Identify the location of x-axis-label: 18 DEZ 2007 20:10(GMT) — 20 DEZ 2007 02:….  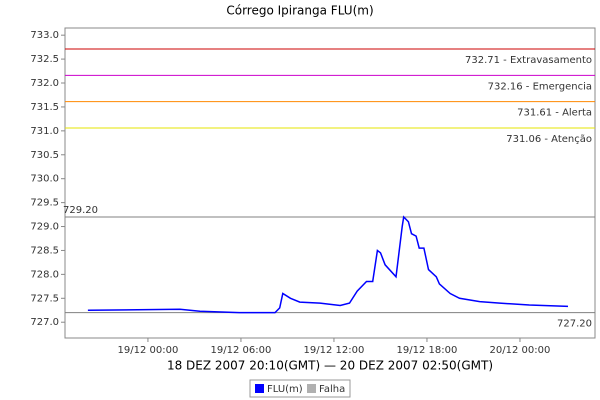
(330, 366).